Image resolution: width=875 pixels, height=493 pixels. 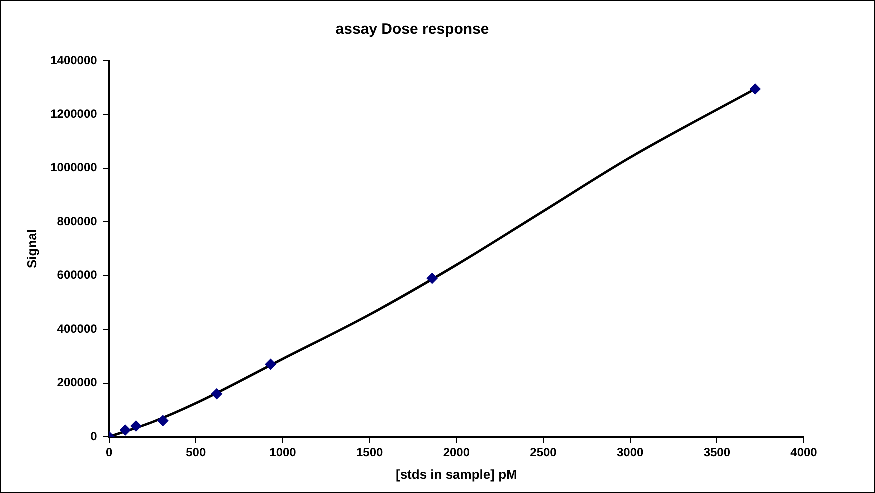 What do you see at coordinates (74, 114) in the screenshot?
I see `y-tick-label: 1200000` at bounding box center [74, 114].